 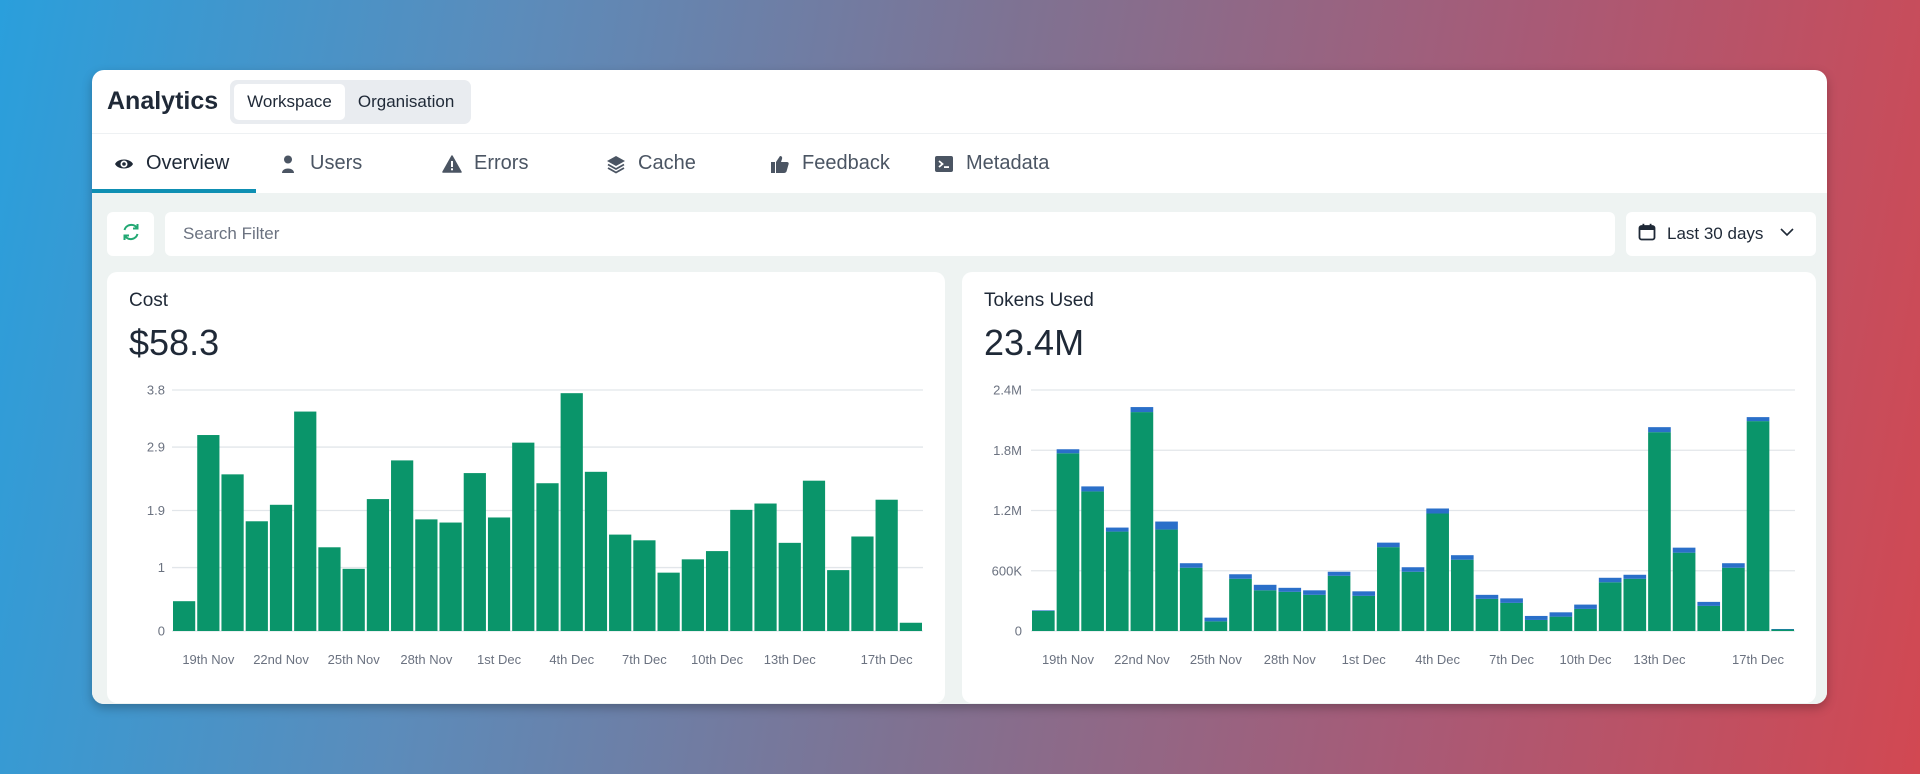 I want to click on x-tick-label: 19th Nov, so click(x=208, y=659).